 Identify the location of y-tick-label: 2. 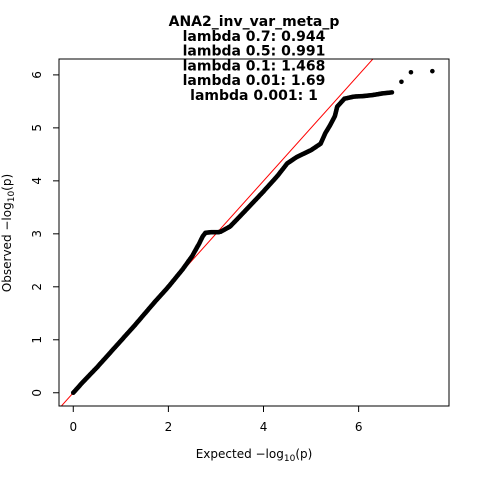
(37, 287).